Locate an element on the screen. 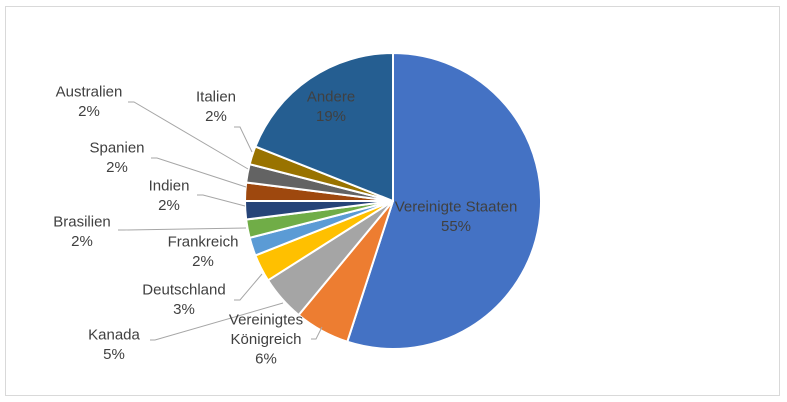 The image size is (787, 402). data-label: Brasilien 2% is located at coordinates (82, 231).